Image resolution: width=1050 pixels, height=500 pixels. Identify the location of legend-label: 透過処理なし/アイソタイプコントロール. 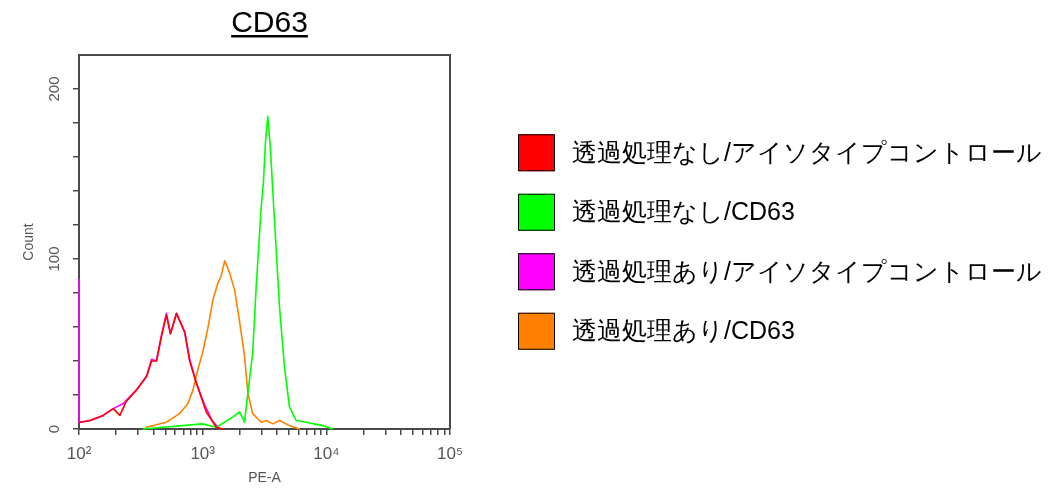
(807, 151).